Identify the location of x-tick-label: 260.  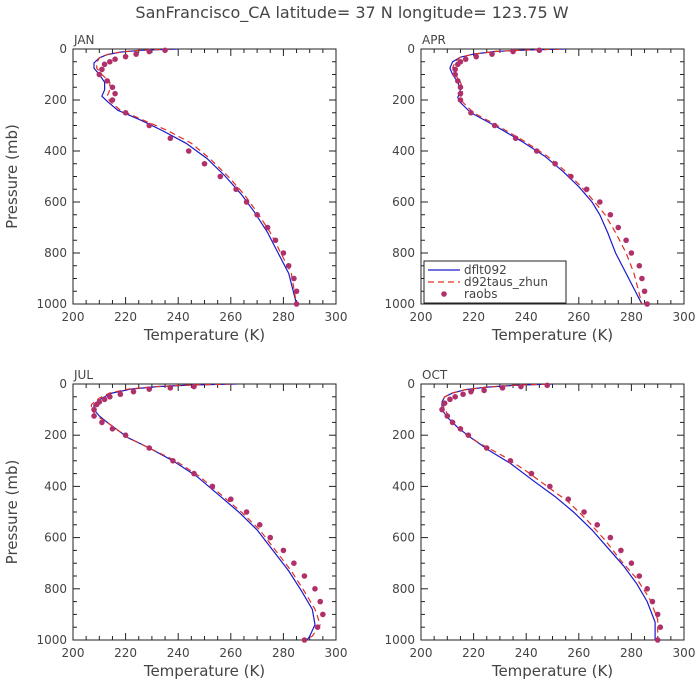
(230, 317).